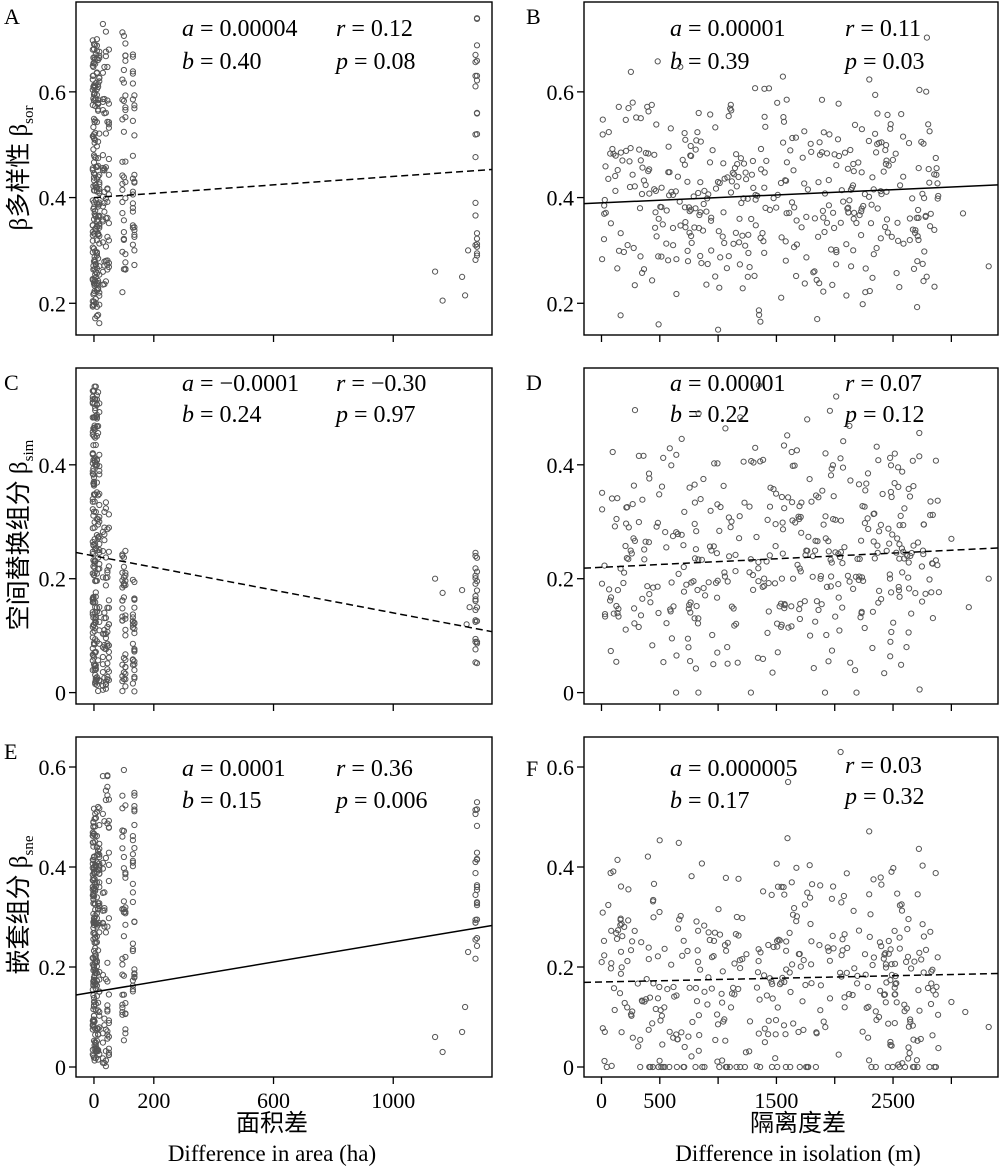 The image size is (1000, 1166). Describe the element at coordinates (11, 382) in the screenshot. I see `panel-c-letter: C` at that location.